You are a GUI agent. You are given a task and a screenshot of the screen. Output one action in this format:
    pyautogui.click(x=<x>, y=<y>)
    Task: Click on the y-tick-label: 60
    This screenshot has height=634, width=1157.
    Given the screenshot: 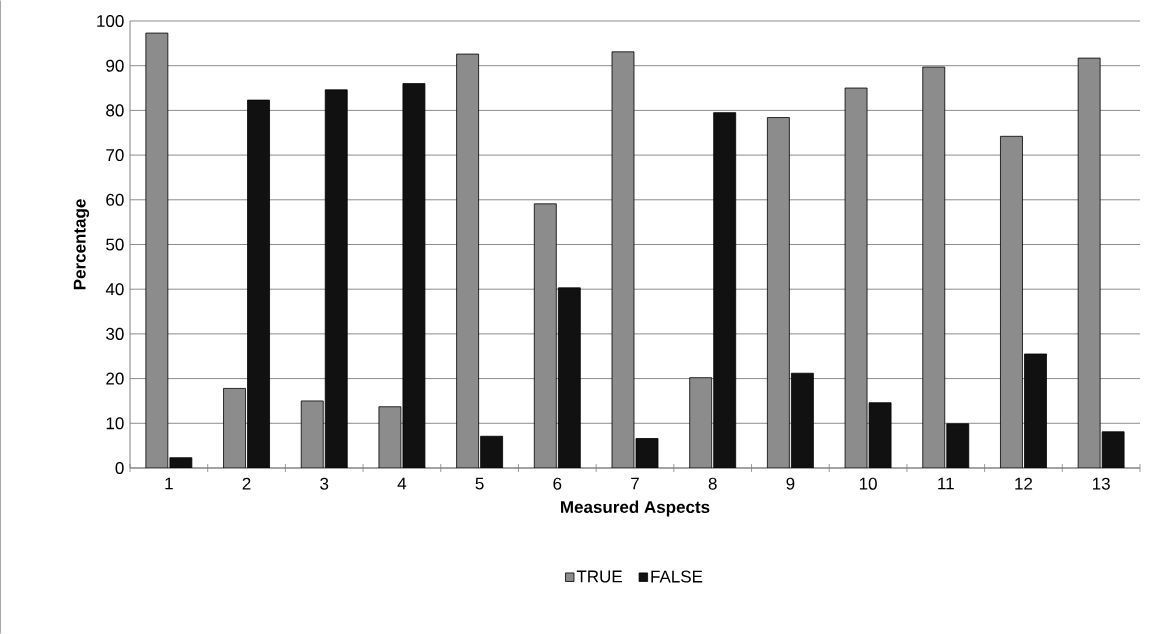 What is the action you would take?
    pyautogui.click(x=115, y=199)
    